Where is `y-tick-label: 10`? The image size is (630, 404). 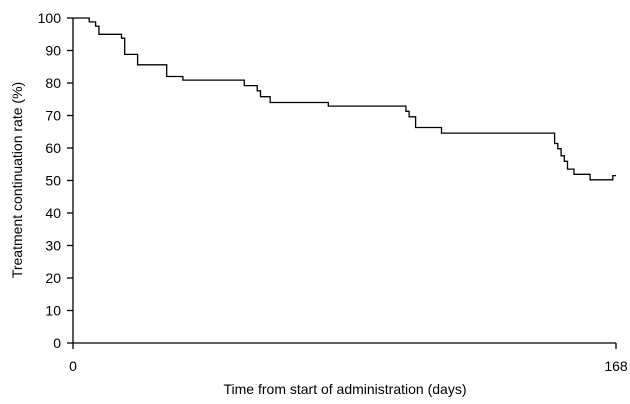 y-tick-label: 10 is located at coordinates (53, 311).